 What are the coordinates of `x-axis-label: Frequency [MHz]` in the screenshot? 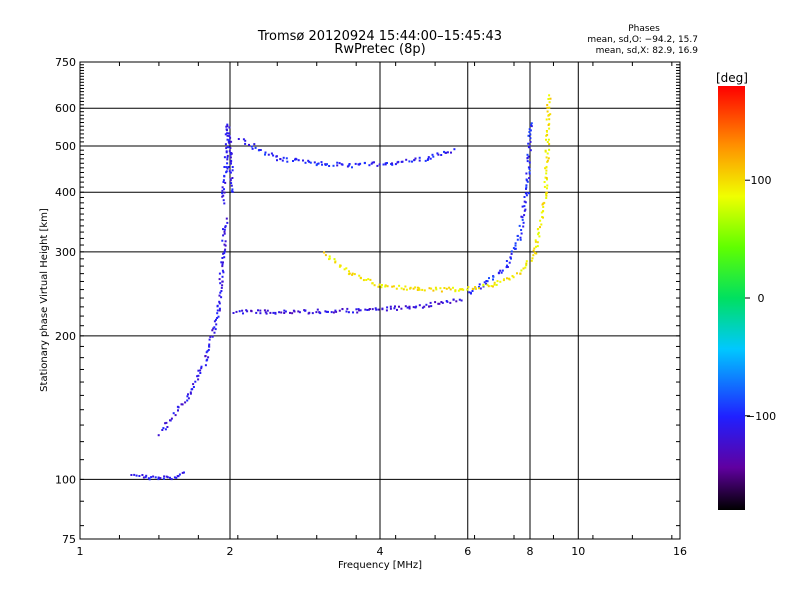 It's located at (380, 565).